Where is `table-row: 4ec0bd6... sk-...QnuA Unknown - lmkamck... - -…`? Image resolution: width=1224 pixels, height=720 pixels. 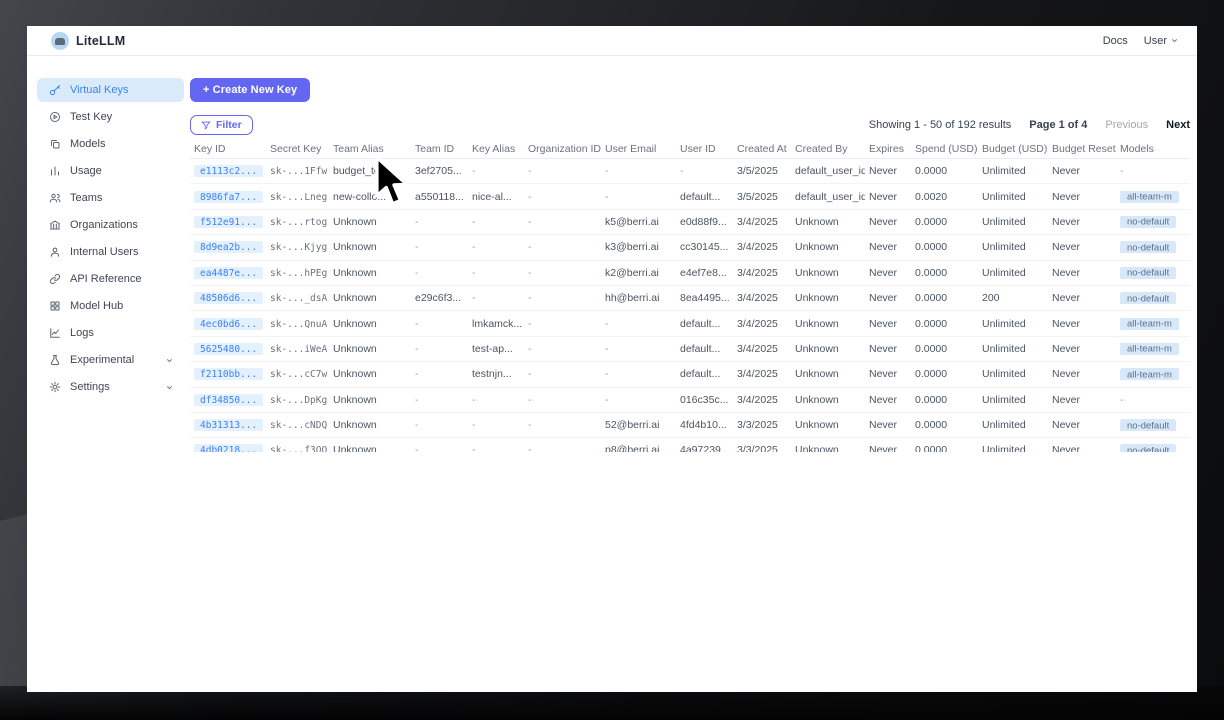
table-row: 4ec0bd6... sk-...QnuA Unknown - lmkamck... - -… is located at coordinates (690, 324).